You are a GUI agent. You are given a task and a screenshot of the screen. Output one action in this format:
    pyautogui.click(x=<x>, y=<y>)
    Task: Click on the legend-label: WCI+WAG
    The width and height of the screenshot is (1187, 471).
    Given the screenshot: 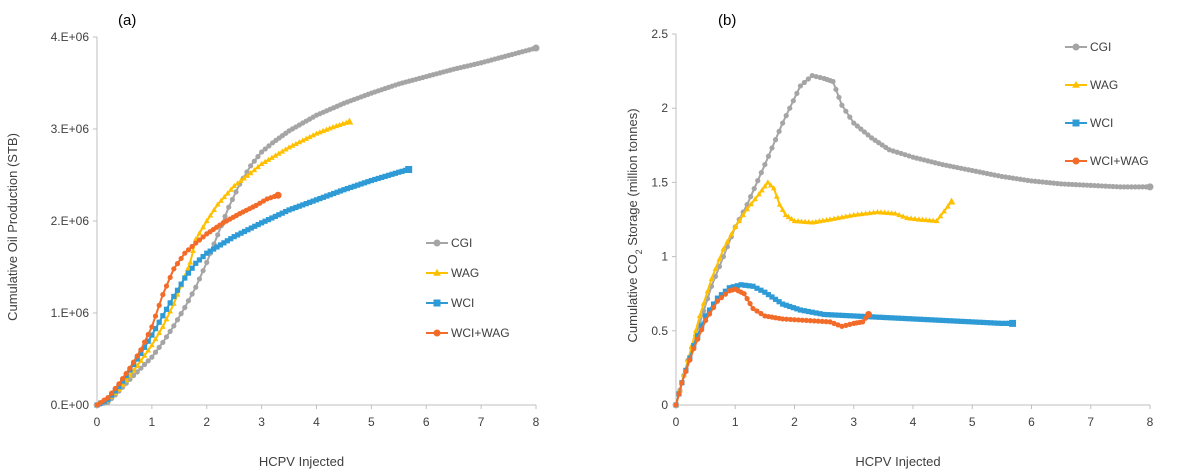 What is the action you would take?
    pyautogui.click(x=480, y=333)
    